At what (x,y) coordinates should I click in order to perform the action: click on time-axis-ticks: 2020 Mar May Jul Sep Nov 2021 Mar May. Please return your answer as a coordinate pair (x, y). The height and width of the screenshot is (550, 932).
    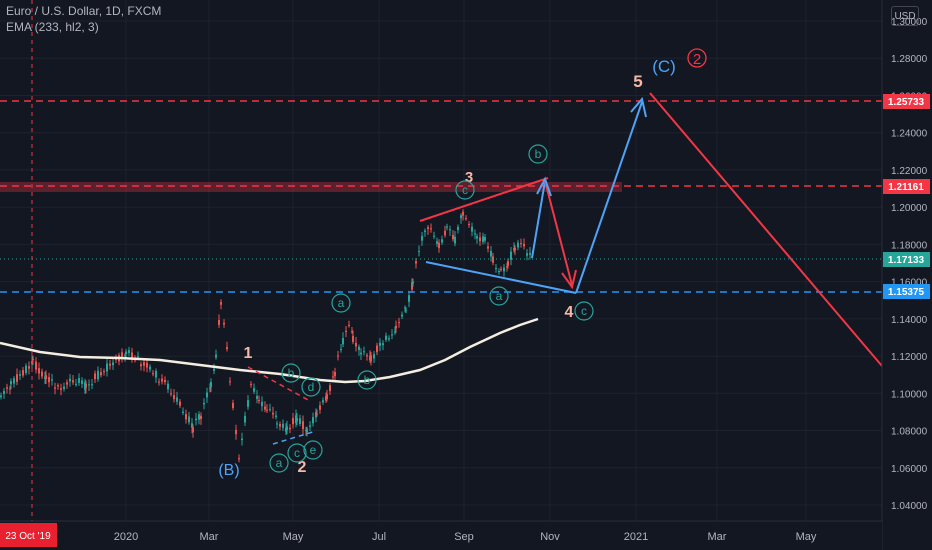
    Looking at the image, I should click on (465, 537).